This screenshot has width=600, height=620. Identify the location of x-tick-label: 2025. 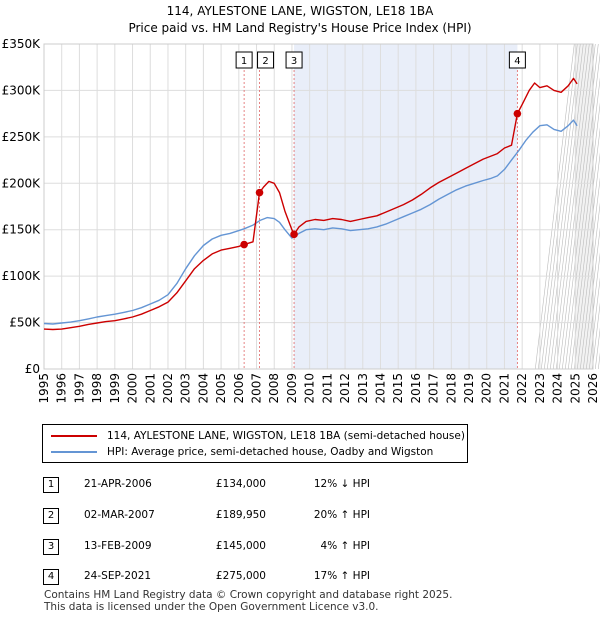
(575, 388).